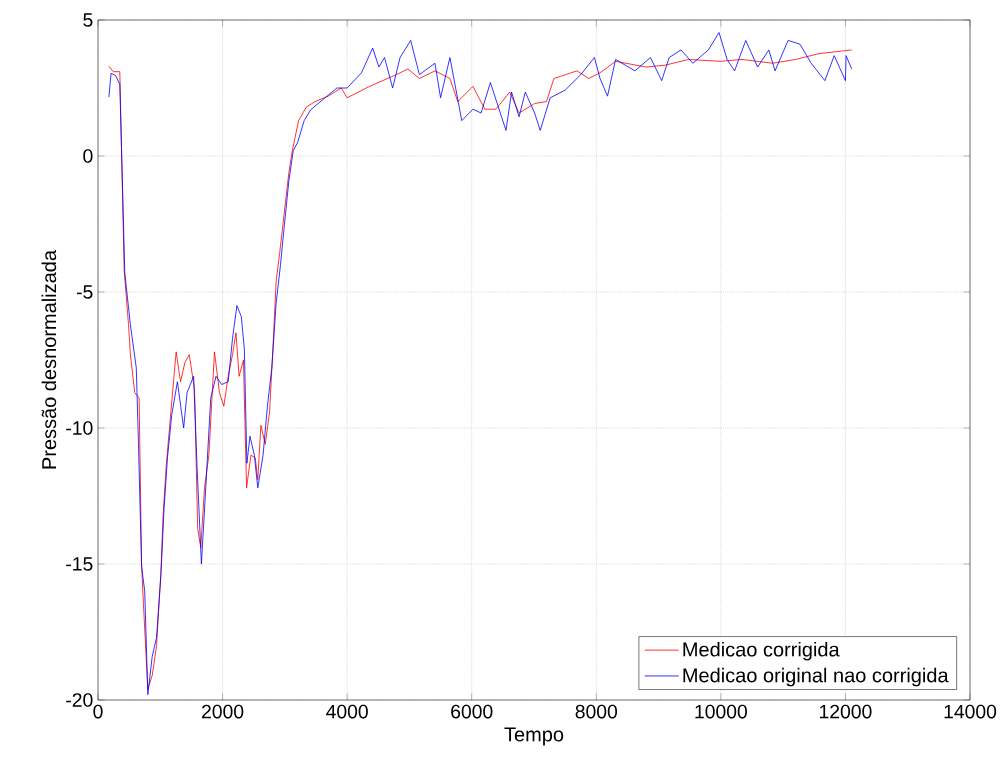 Image resolution: width=1007 pixels, height=776 pixels. What do you see at coordinates (472, 711) in the screenshot?
I see `x-tick-label: 6000` at bounding box center [472, 711].